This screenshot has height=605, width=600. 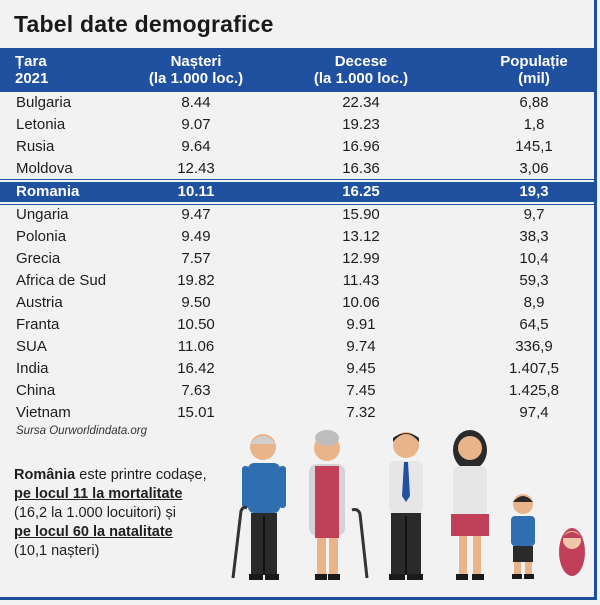 What do you see at coordinates (196, 124) in the screenshot?
I see `cell-births: 9.07` at bounding box center [196, 124].